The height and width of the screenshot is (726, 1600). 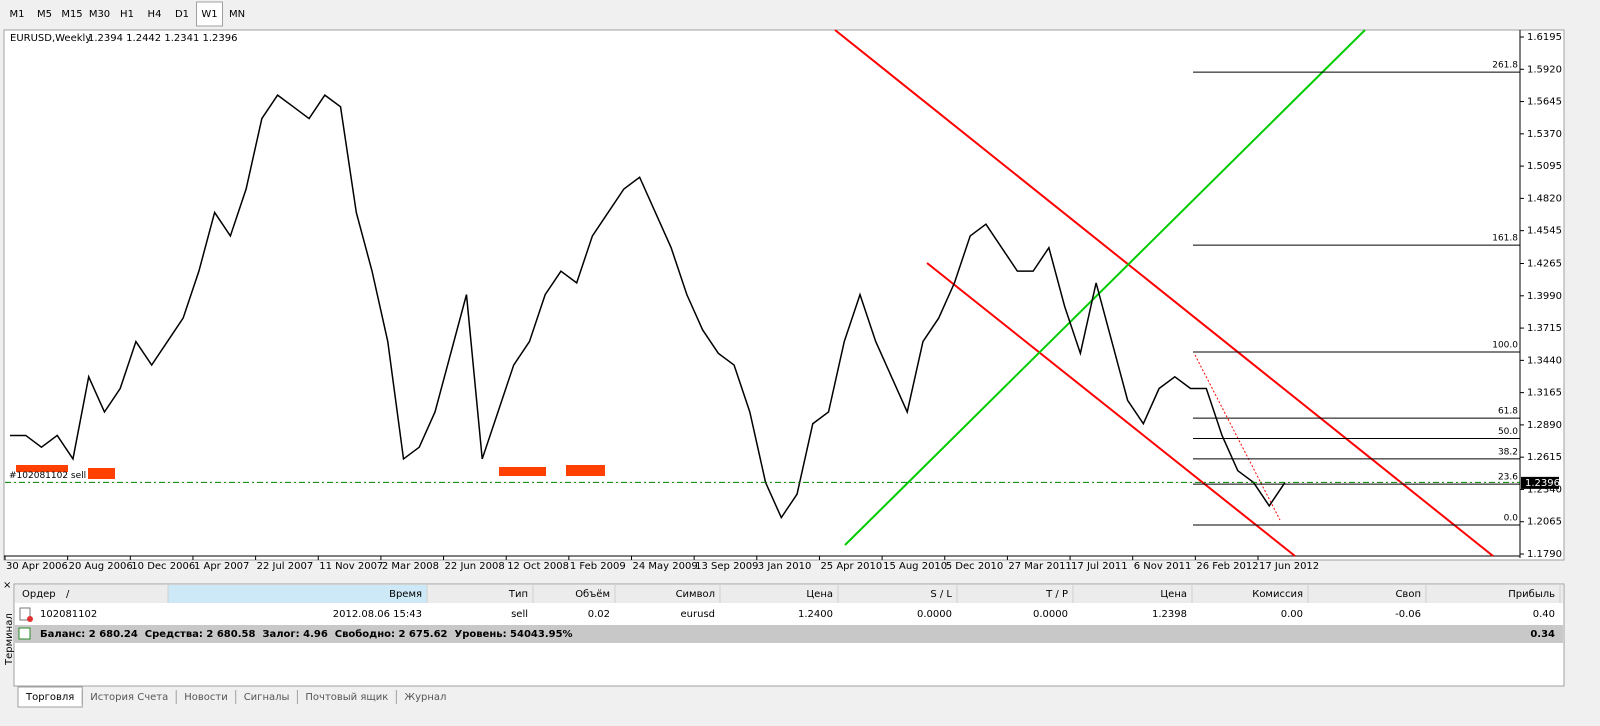 What do you see at coordinates (37, 566) in the screenshot?
I see `x-tick-label: 30 Apr 2006` at bounding box center [37, 566].